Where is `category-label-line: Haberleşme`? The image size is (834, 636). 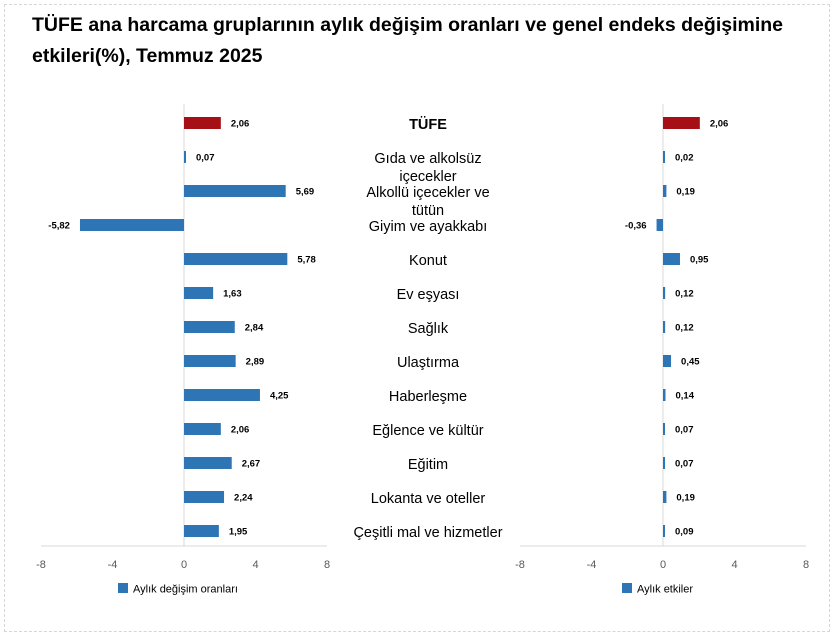
category-label-line: Haberleşme is located at coordinates (428, 397).